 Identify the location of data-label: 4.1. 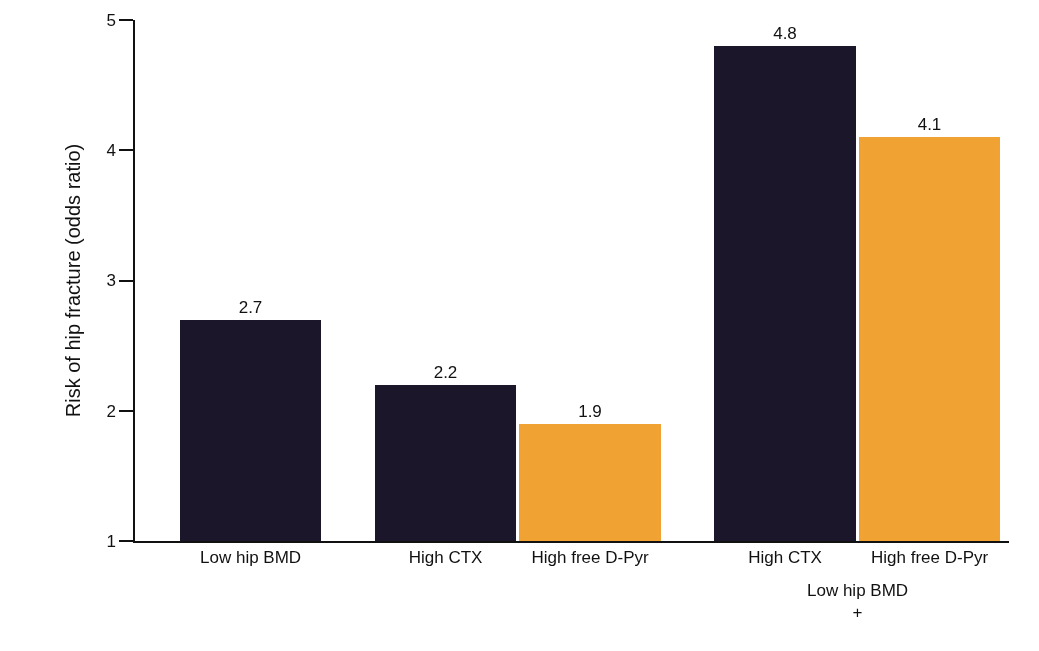
(929, 124).